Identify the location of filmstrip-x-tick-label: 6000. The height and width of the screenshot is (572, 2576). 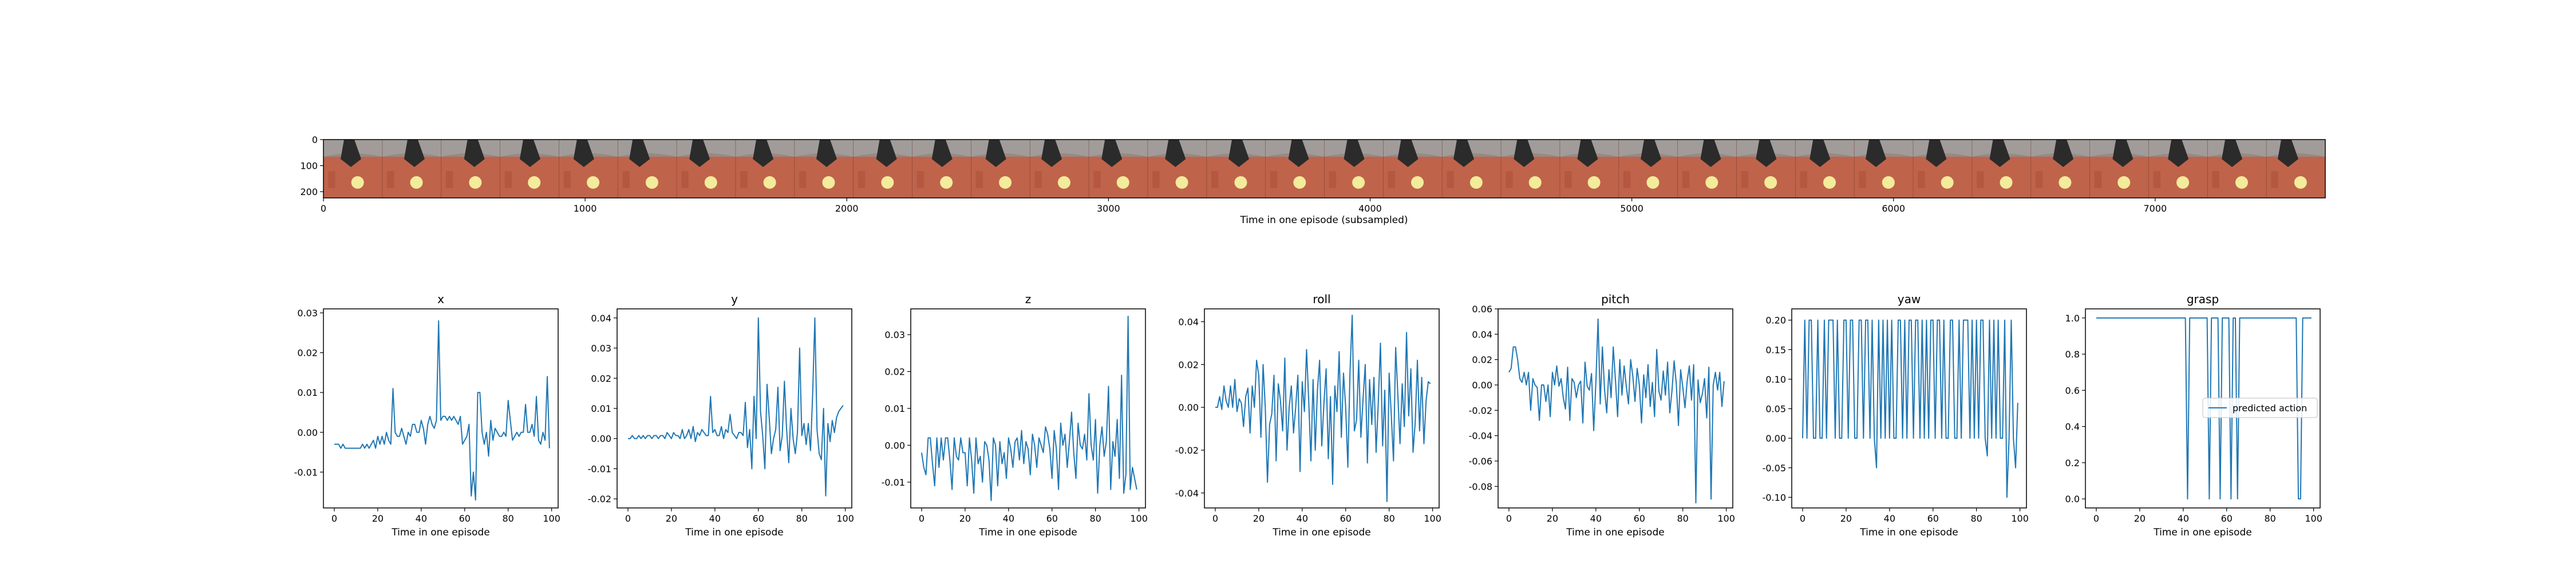
(1893, 208).